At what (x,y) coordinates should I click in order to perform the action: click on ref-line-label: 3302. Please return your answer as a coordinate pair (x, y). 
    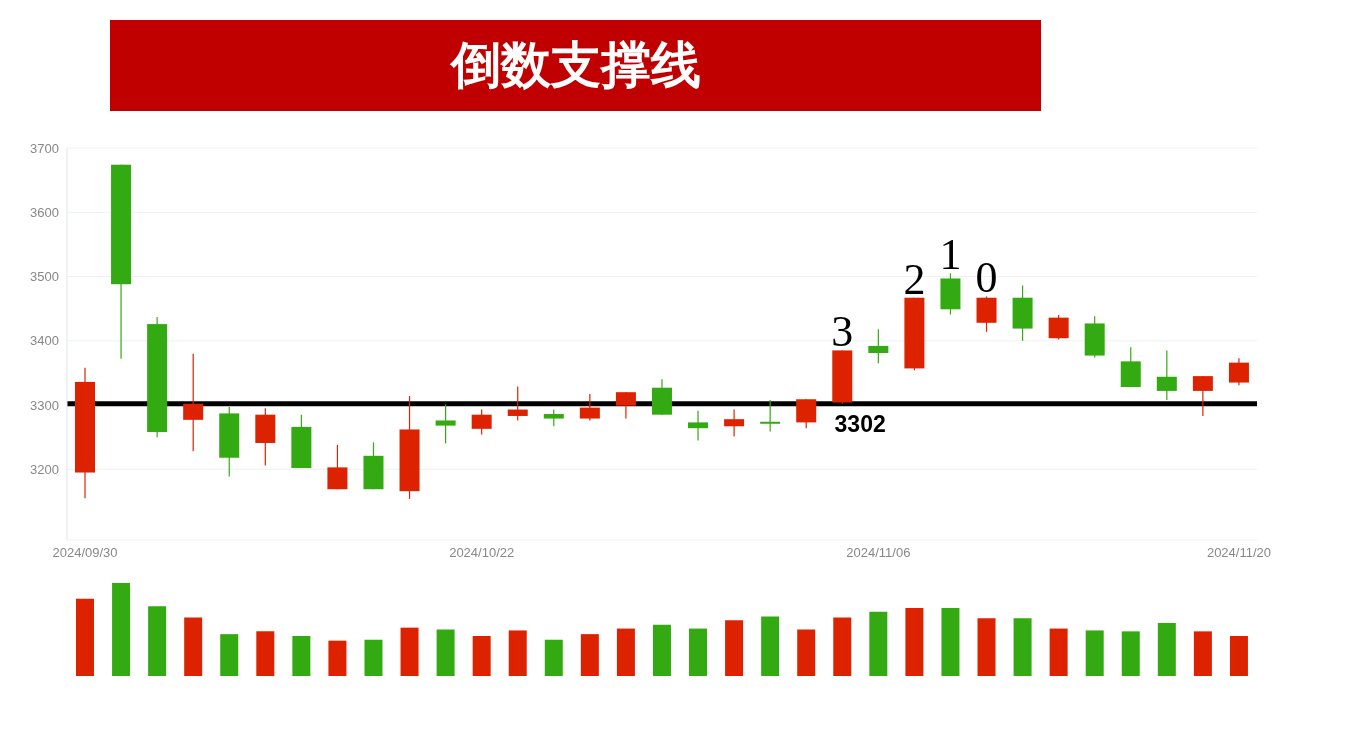
    Looking at the image, I should click on (860, 423).